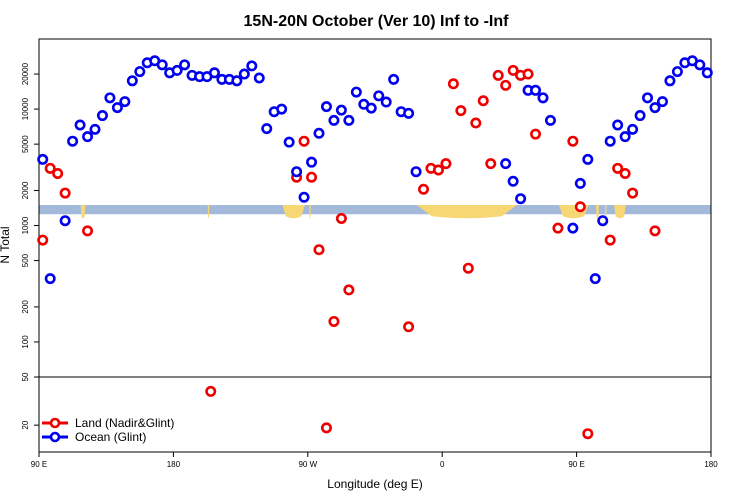 The image size is (750, 500). What do you see at coordinates (124, 423) in the screenshot?
I see `legend-label-land: Land (Nadir&Glint)` at bounding box center [124, 423].